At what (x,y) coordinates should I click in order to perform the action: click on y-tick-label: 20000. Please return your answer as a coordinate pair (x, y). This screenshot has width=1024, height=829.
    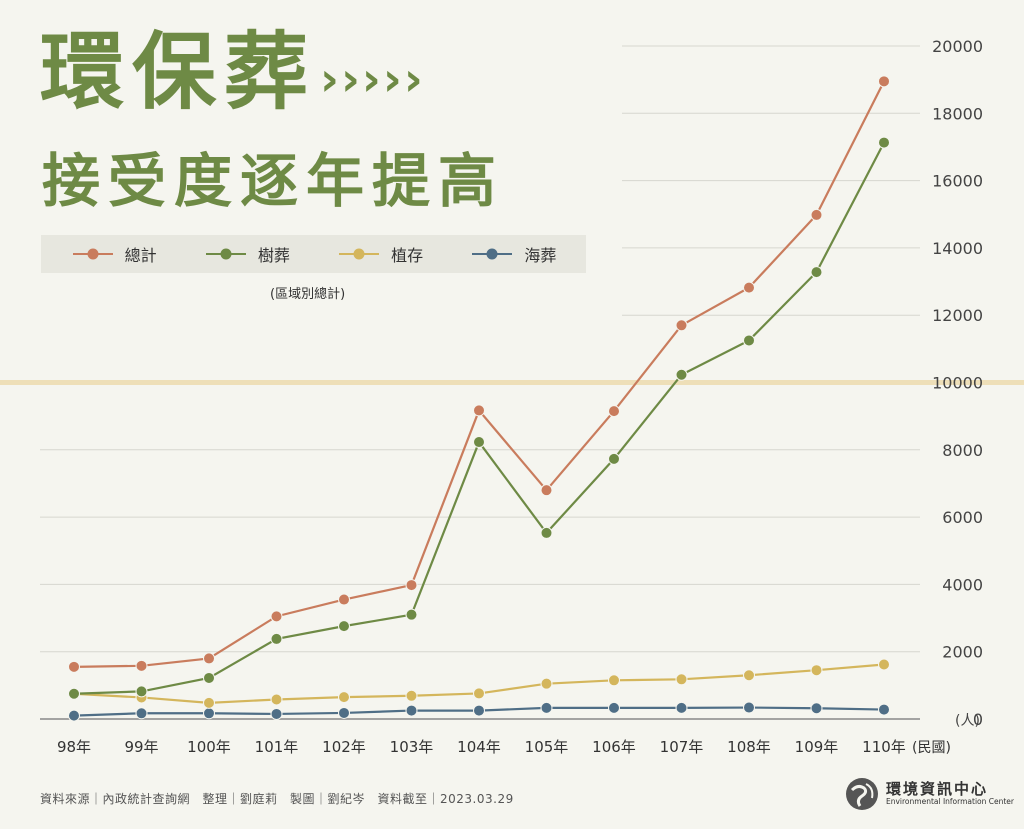
    Looking at the image, I should click on (957, 46).